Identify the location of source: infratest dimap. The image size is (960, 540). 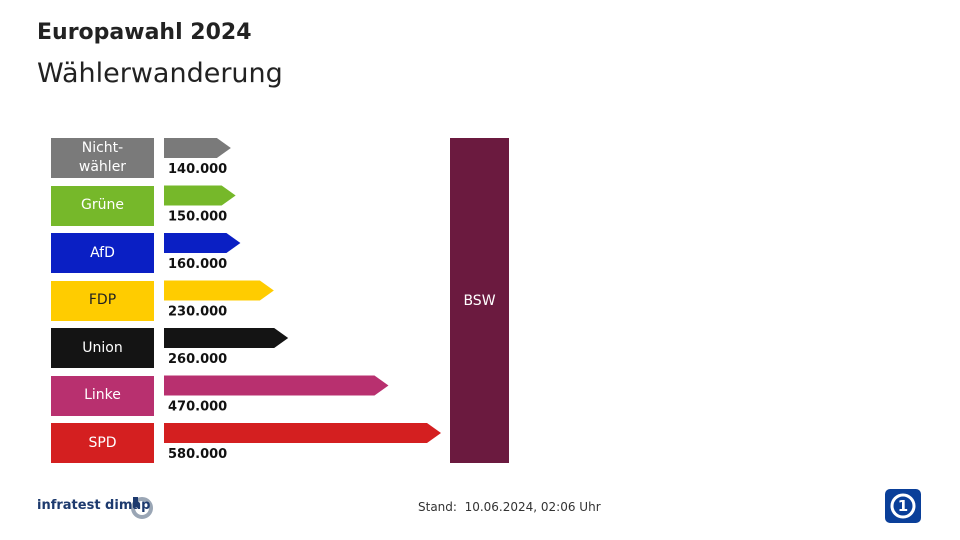
(94, 505).